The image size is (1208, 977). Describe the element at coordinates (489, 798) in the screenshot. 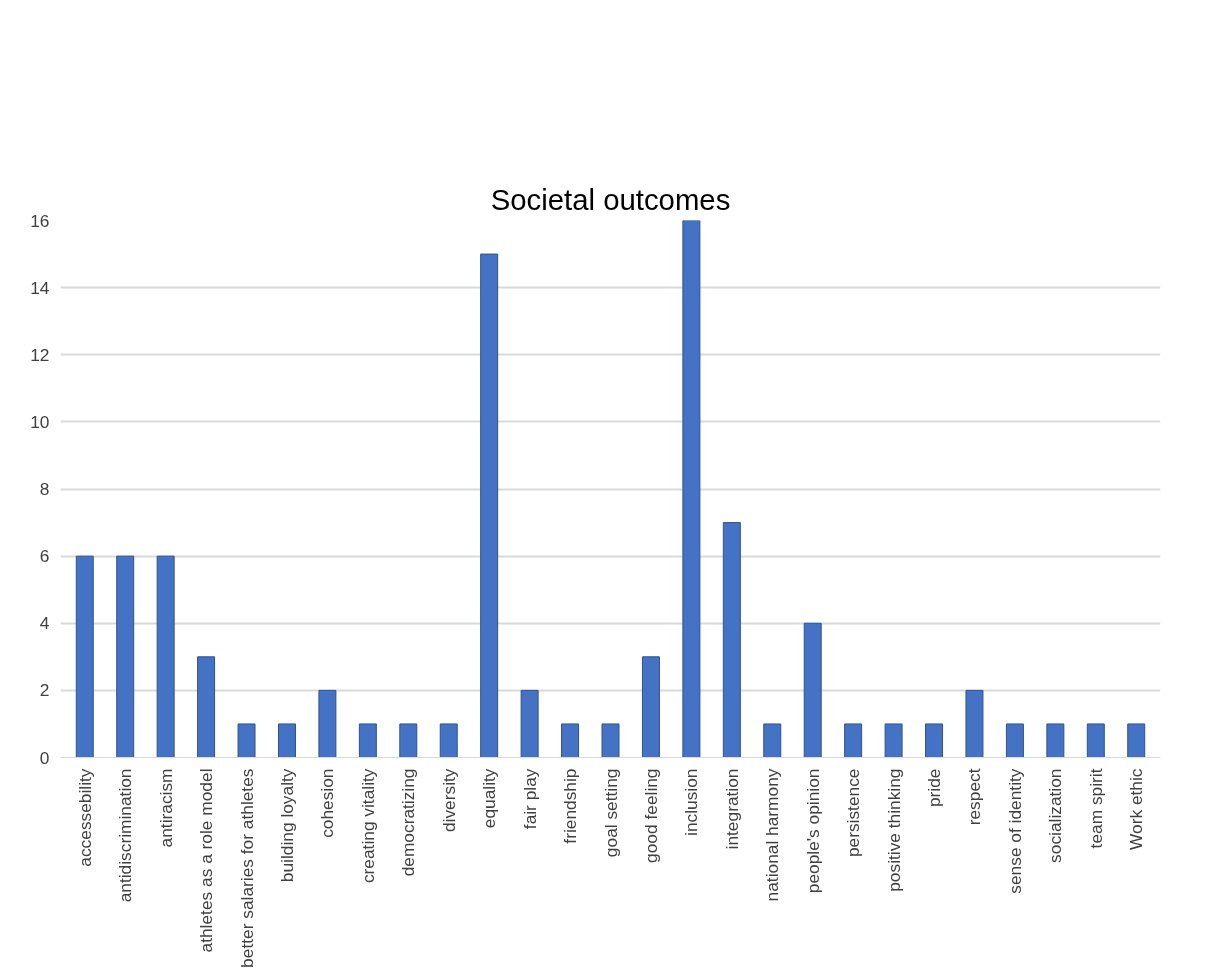

I see `x-tick-label: equality` at that location.